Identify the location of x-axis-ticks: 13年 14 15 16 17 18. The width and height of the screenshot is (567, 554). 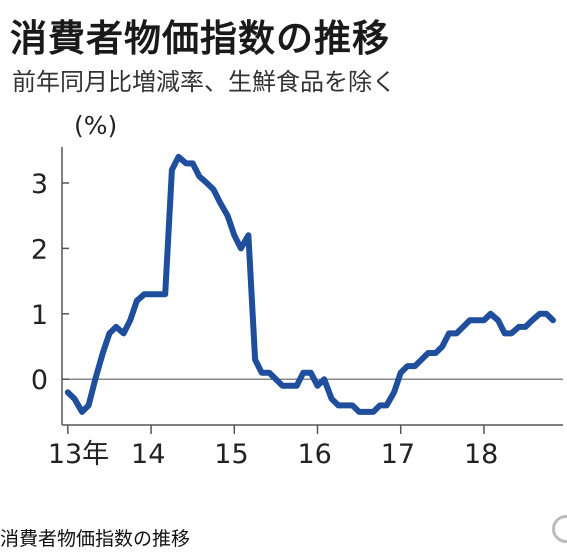
(273, 447).